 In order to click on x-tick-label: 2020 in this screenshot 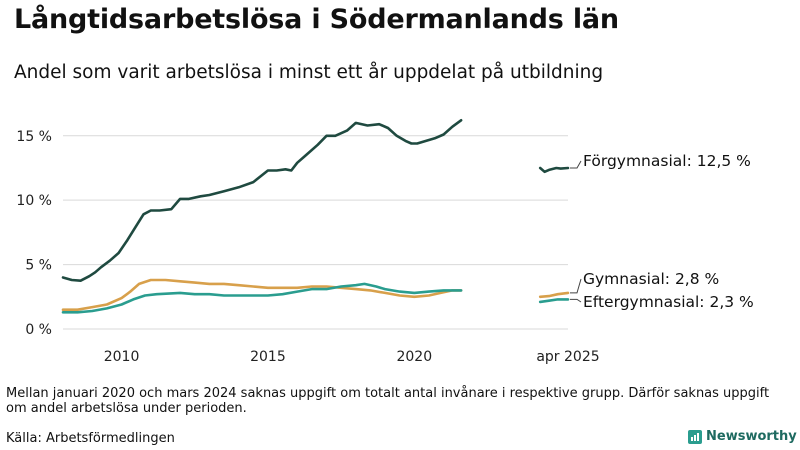, I will do `click(414, 357)`.